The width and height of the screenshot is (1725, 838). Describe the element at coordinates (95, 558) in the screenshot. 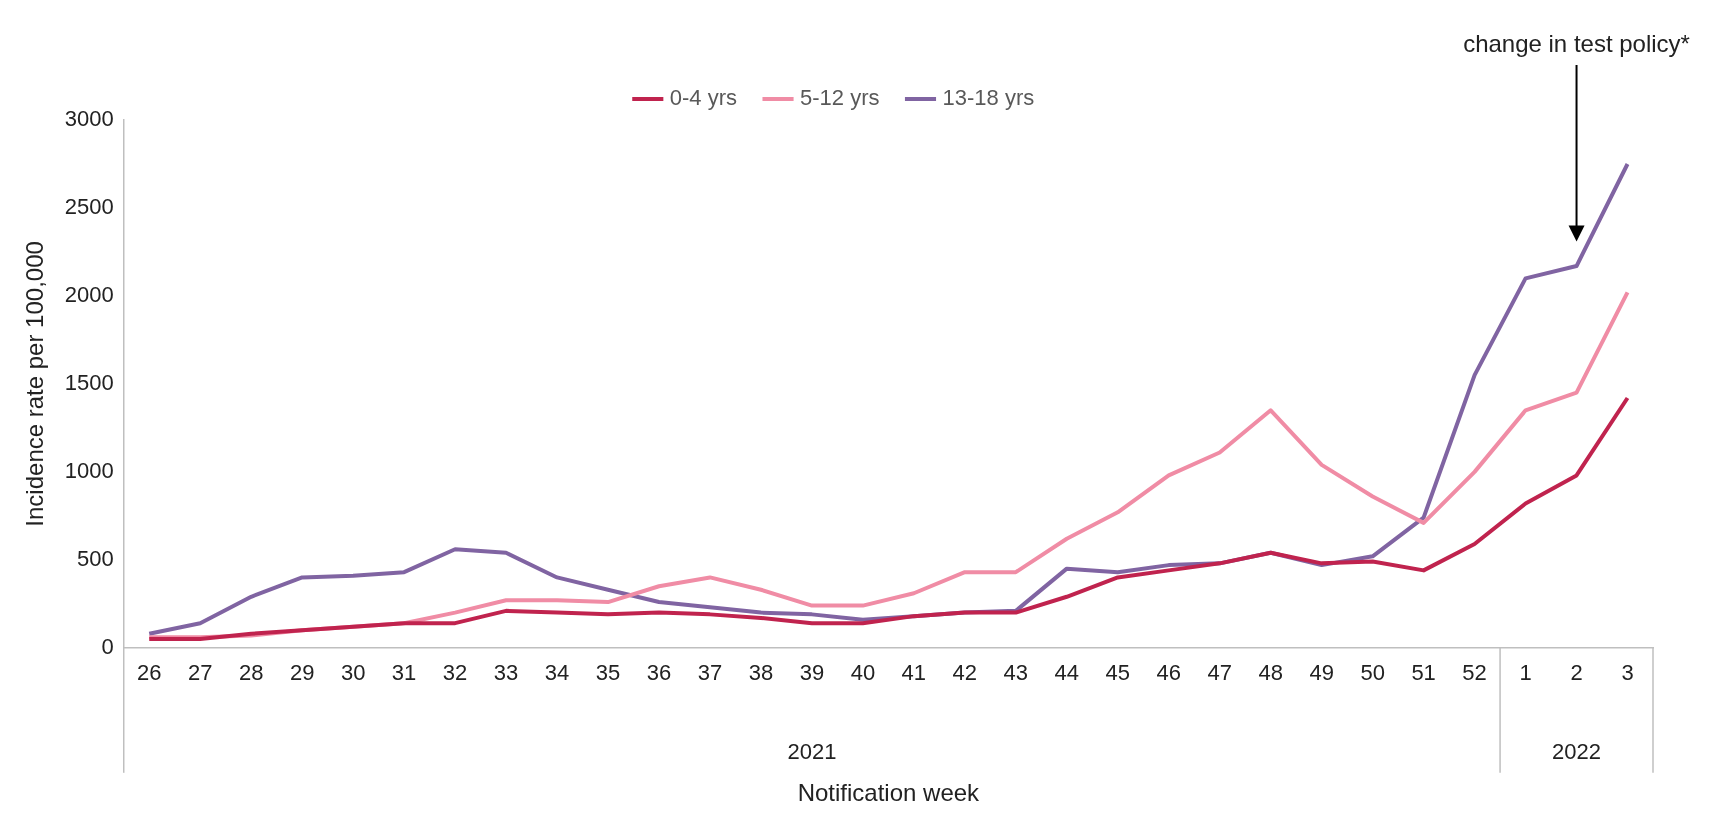

I see `y-tick-label: 500` at that location.